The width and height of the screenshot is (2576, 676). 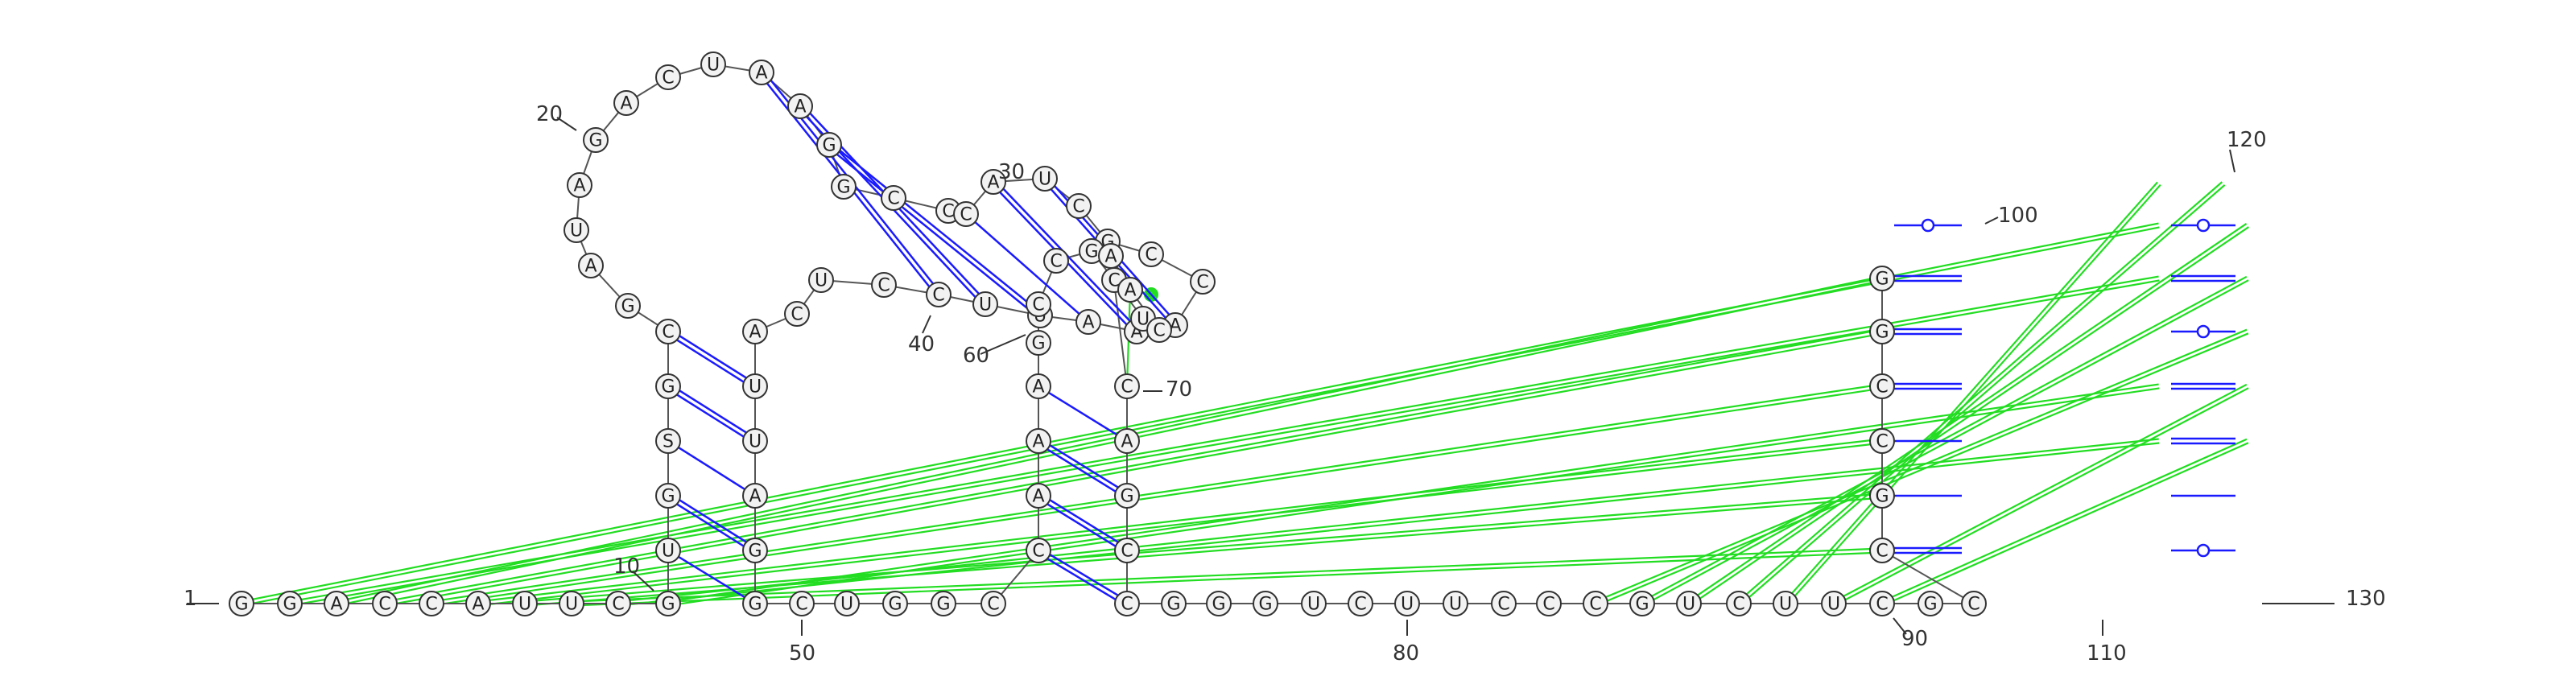 What do you see at coordinates (626, 566) in the screenshot?
I see `index-label-10: 10` at bounding box center [626, 566].